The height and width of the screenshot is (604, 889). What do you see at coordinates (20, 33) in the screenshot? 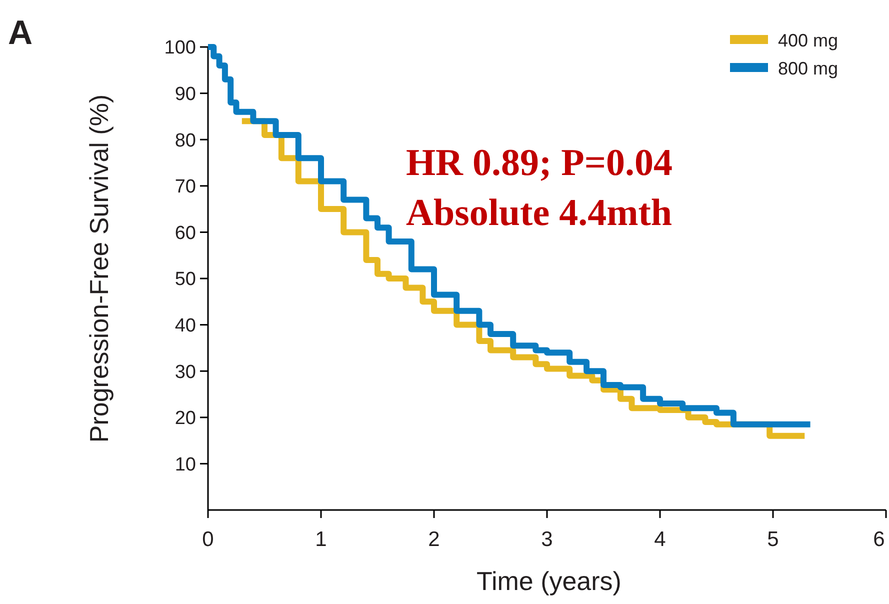
I see `text: A` at bounding box center [20, 33].